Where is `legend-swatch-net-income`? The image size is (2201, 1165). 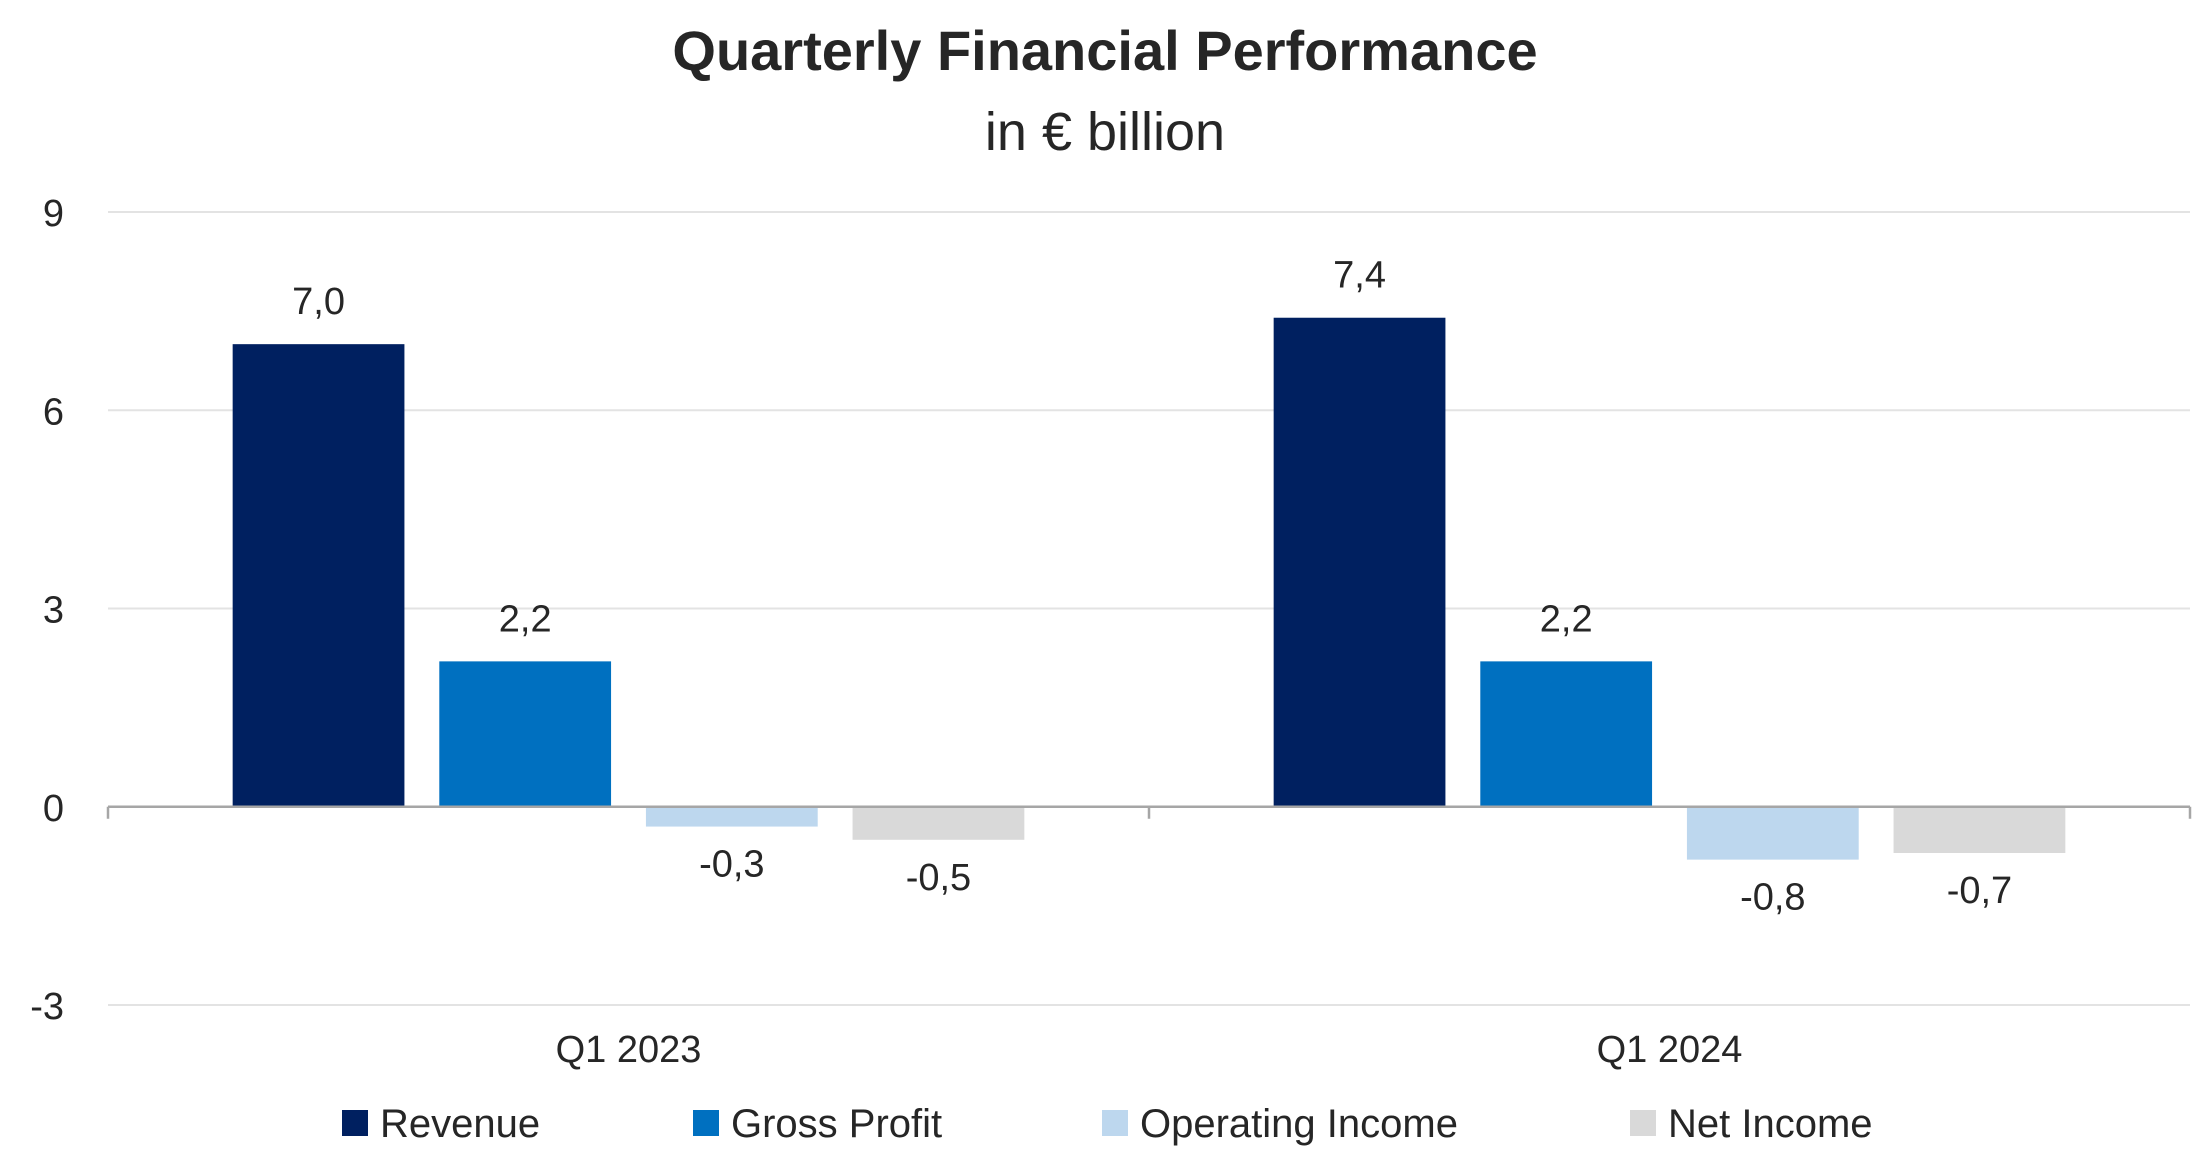 legend-swatch-net-income is located at coordinates (1643, 1123).